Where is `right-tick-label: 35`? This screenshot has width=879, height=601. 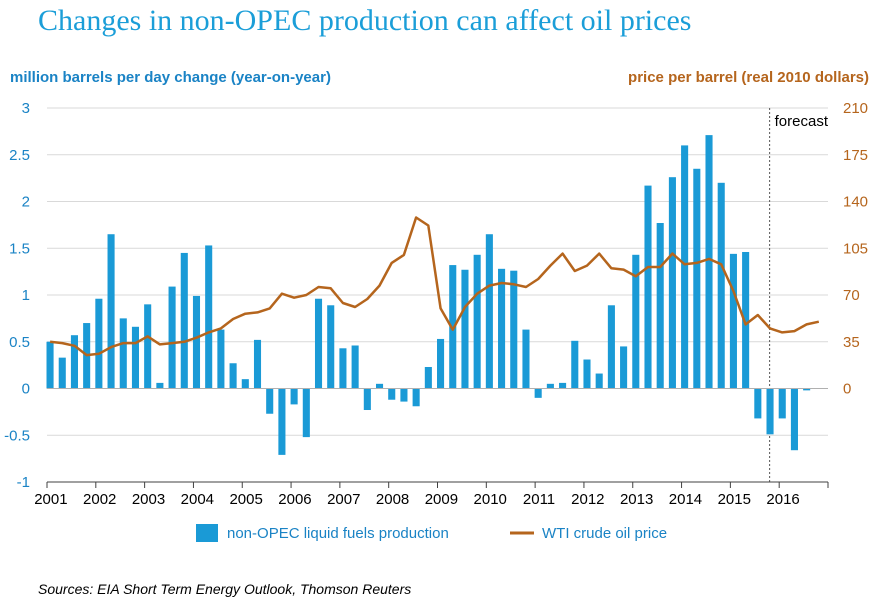 right-tick-label: 35 is located at coordinates (851, 342).